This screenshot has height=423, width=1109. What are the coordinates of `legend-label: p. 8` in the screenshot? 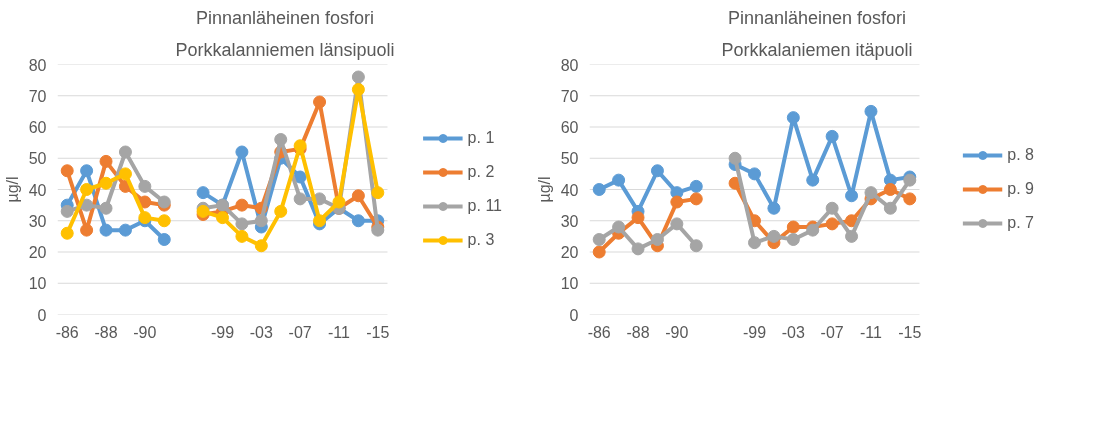 It's located at (1020, 155).